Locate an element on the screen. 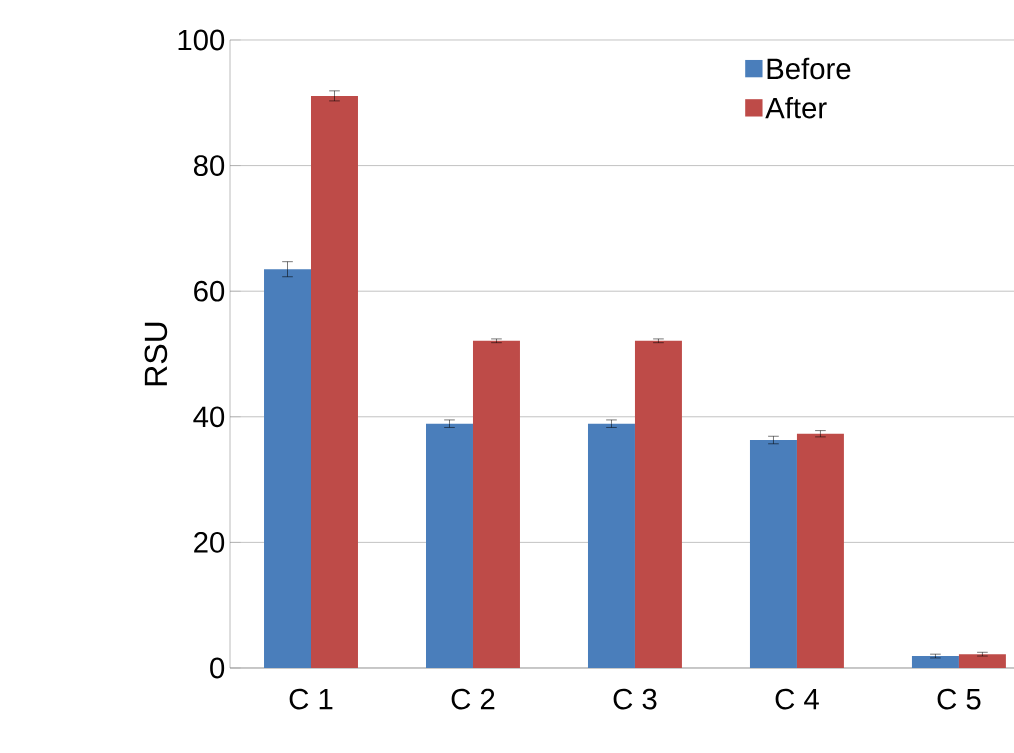 The image size is (1014, 753). y-tick-label: 100 is located at coordinates (201, 40).